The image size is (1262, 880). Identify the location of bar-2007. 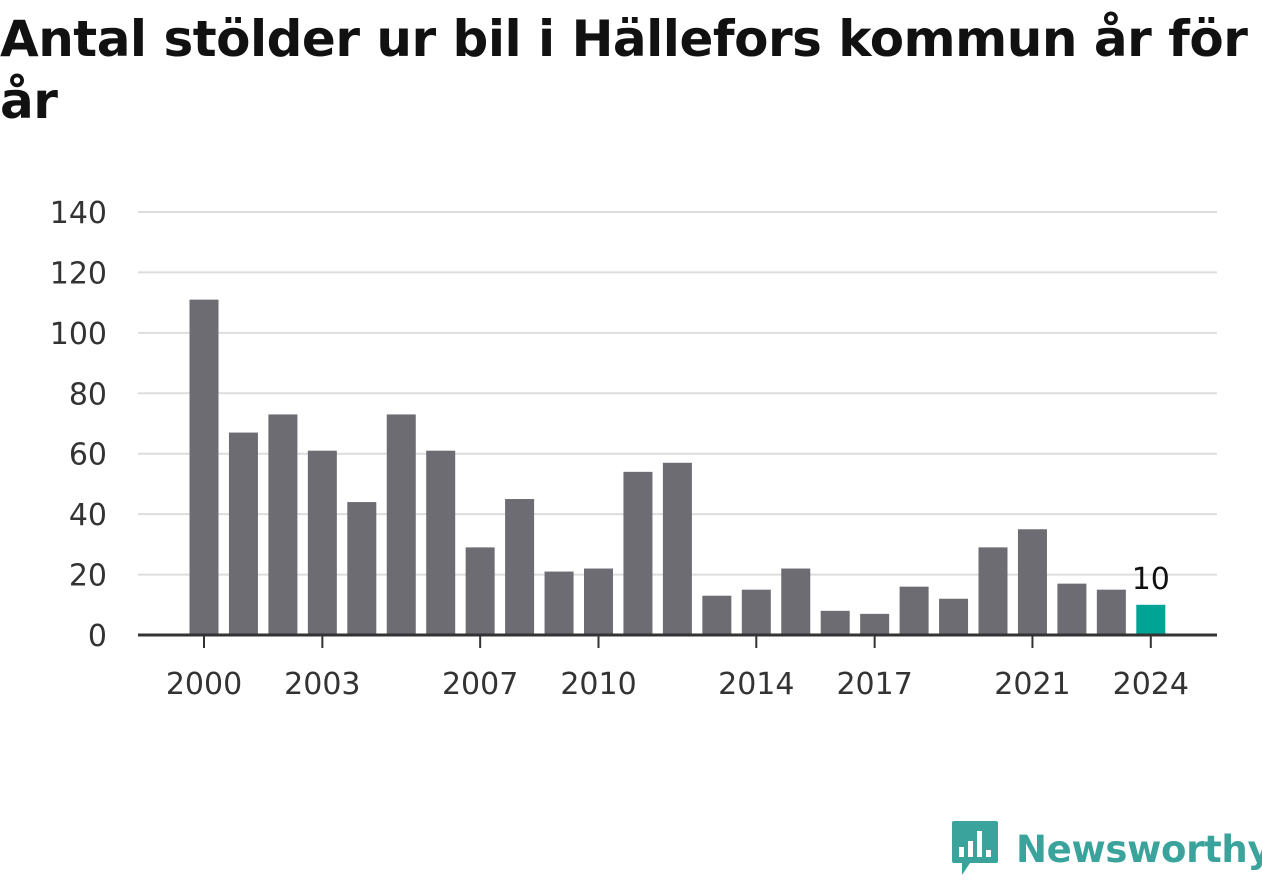
(480, 591).